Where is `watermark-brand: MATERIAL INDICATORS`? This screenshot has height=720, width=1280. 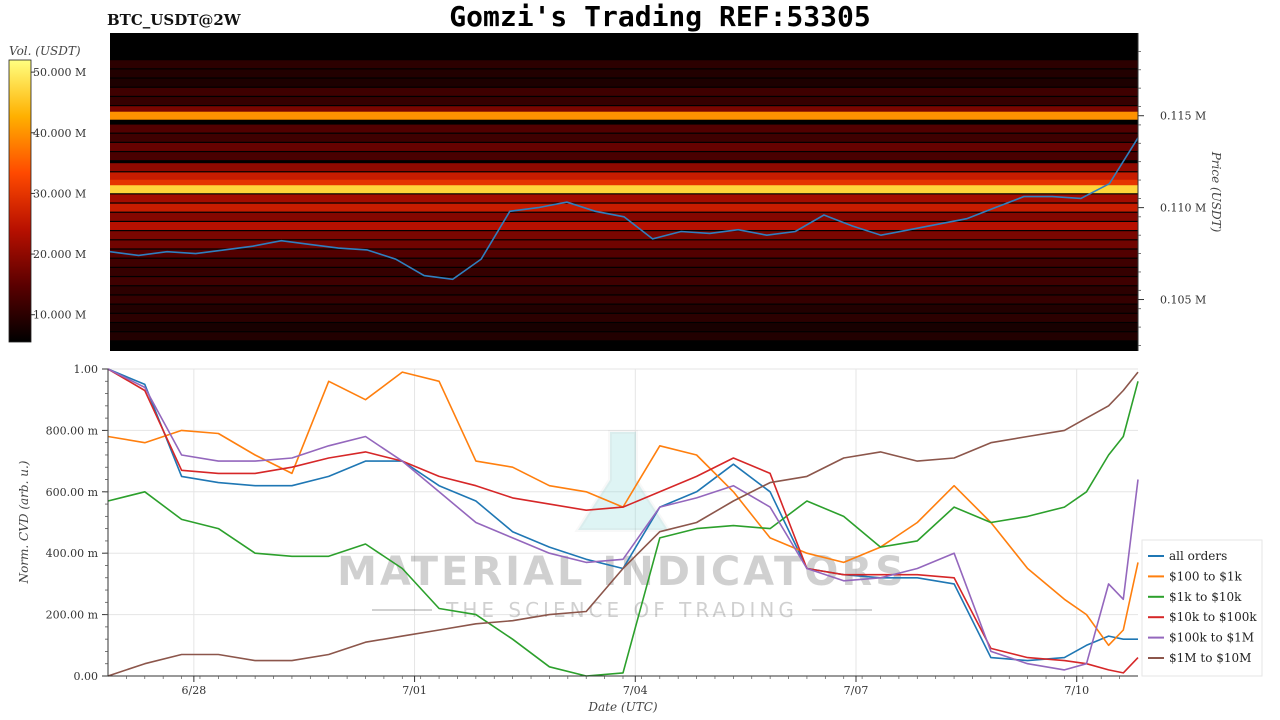 watermark-brand: MATERIAL INDICATORS is located at coordinates (622, 572).